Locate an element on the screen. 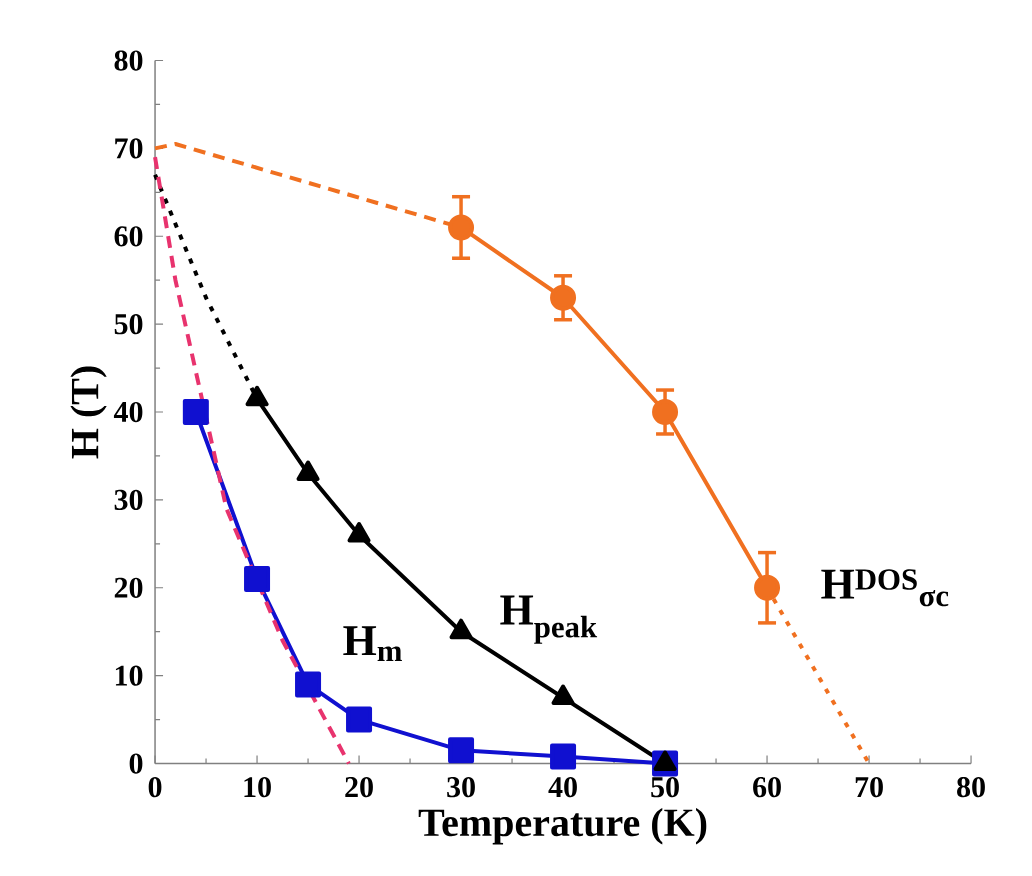  y-tick-label: 60 is located at coordinates (128, 236).